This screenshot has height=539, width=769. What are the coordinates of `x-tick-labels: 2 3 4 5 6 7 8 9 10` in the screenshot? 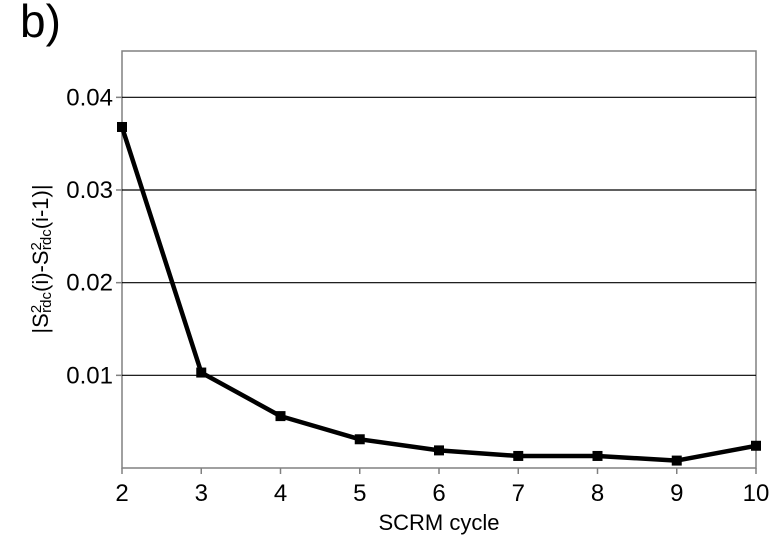 It's located at (442, 493).